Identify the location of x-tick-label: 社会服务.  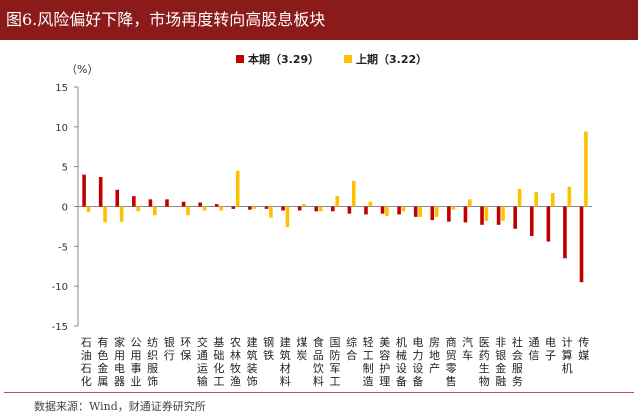
(517, 361).